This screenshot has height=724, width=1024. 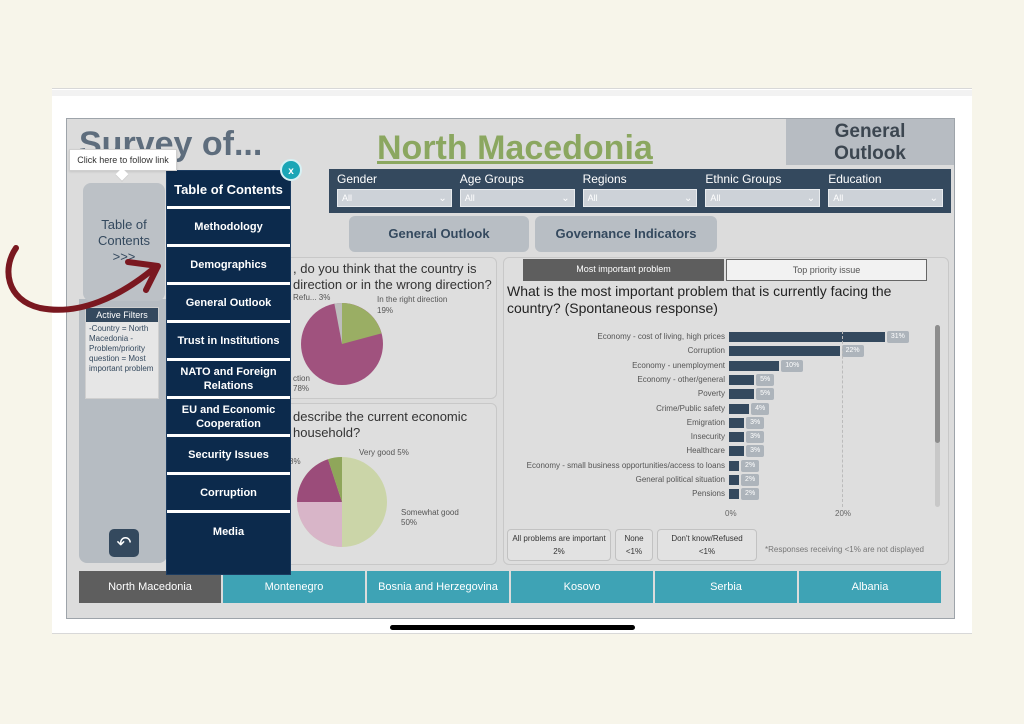 I want to click on toc-item-methodology: Methodology, so click(x=228, y=228).